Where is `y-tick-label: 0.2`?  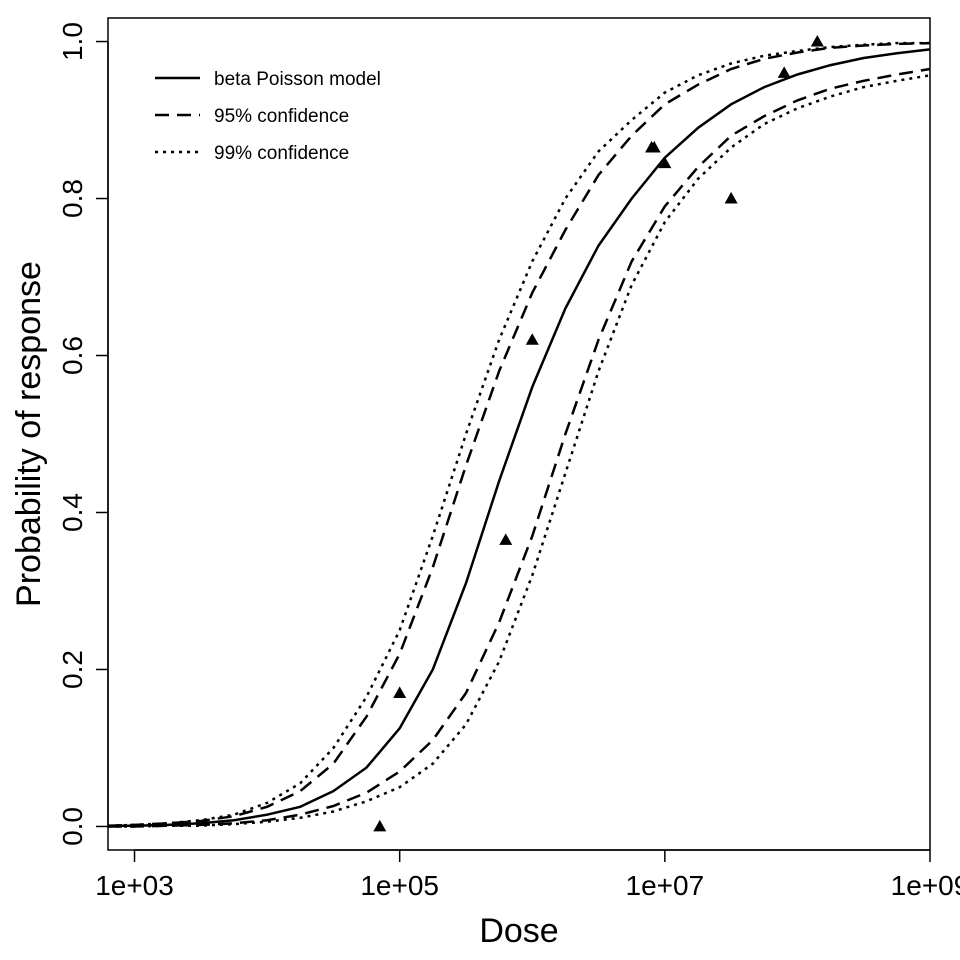
y-tick-label: 0.2 is located at coordinates (72, 669).